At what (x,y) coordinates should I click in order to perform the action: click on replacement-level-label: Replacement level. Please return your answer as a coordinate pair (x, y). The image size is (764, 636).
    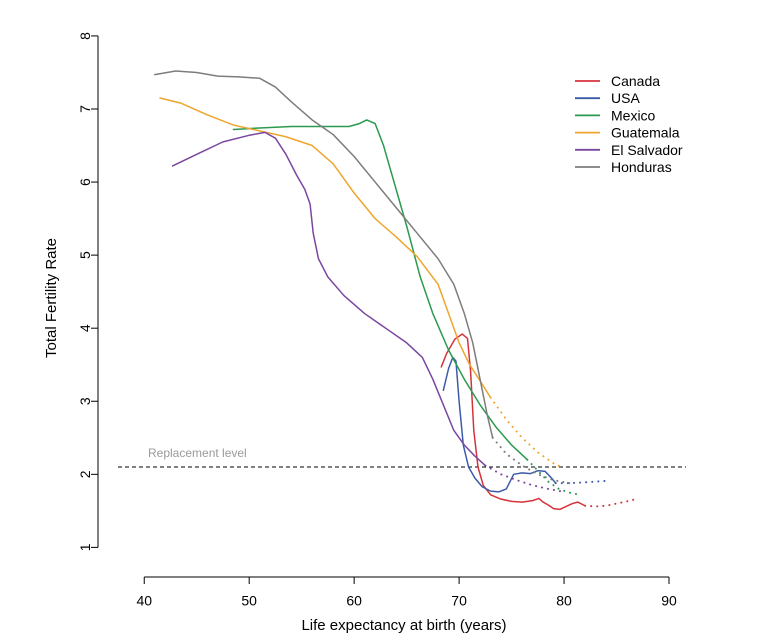
    Looking at the image, I should click on (197, 453).